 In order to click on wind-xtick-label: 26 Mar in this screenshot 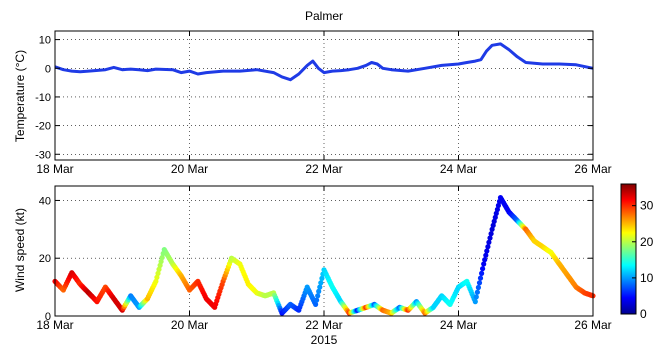, I will do `click(592, 325)`.